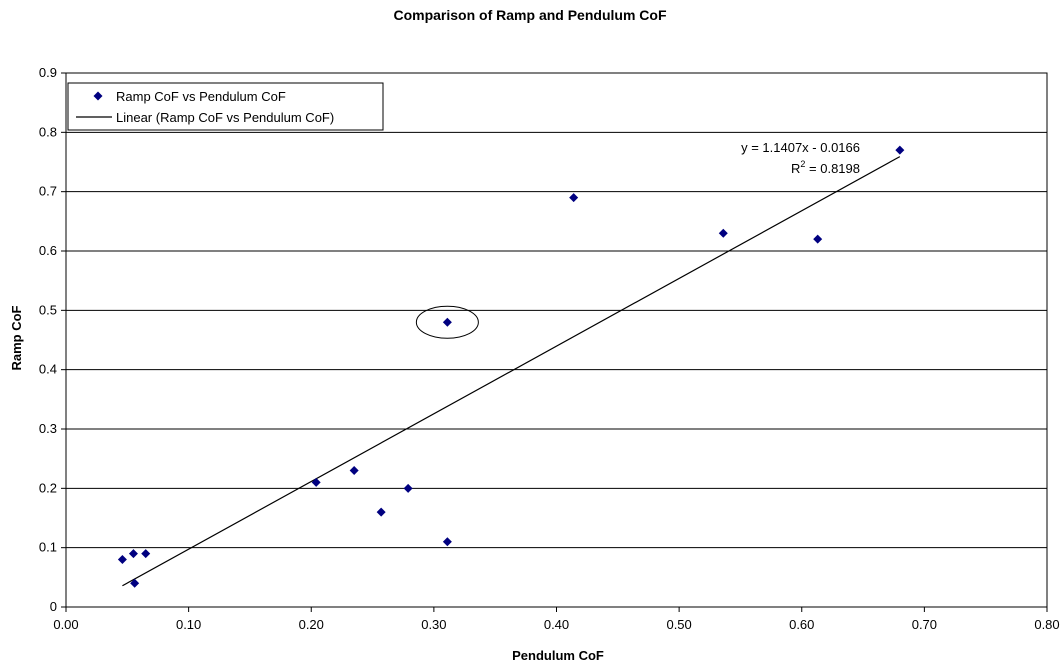 The height and width of the screenshot is (666, 1060). What do you see at coordinates (53, 606) in the screenshot?
I see `y-tick-label: 0` at bounding box center [53, 606].